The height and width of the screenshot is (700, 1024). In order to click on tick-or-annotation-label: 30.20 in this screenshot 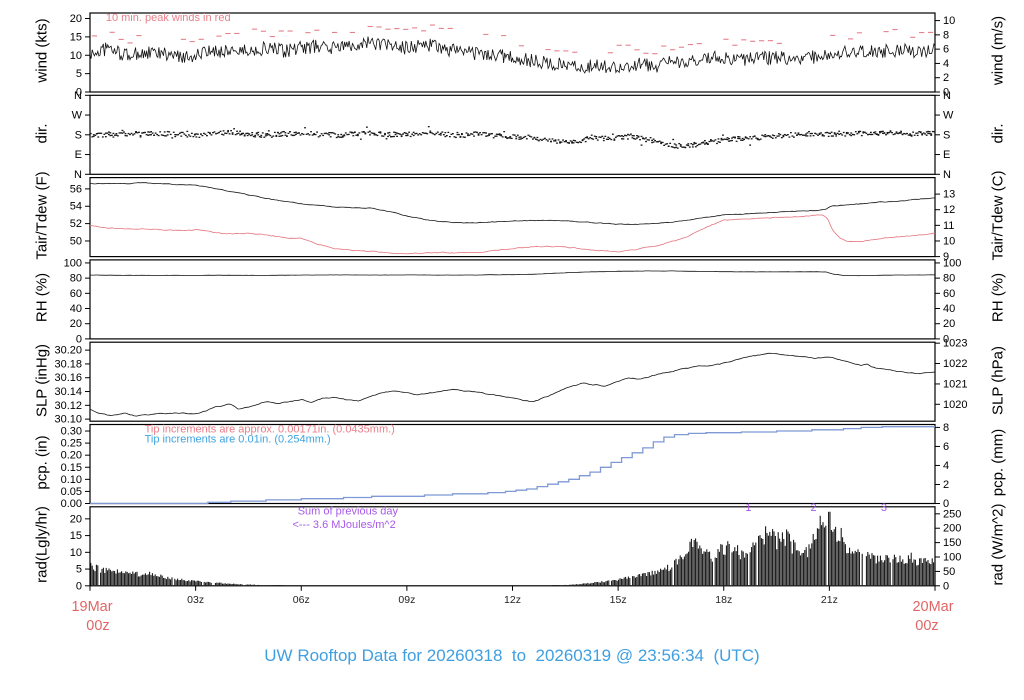, I will do `click(68, 351)`.